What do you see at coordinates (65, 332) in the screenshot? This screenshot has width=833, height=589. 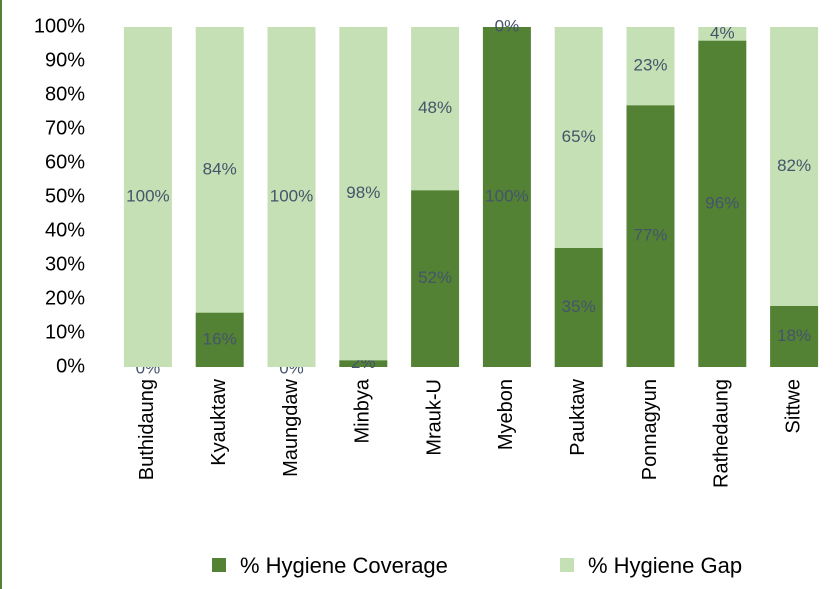 I see `y-tick-label: 10%` at bounding box center [65, 332].